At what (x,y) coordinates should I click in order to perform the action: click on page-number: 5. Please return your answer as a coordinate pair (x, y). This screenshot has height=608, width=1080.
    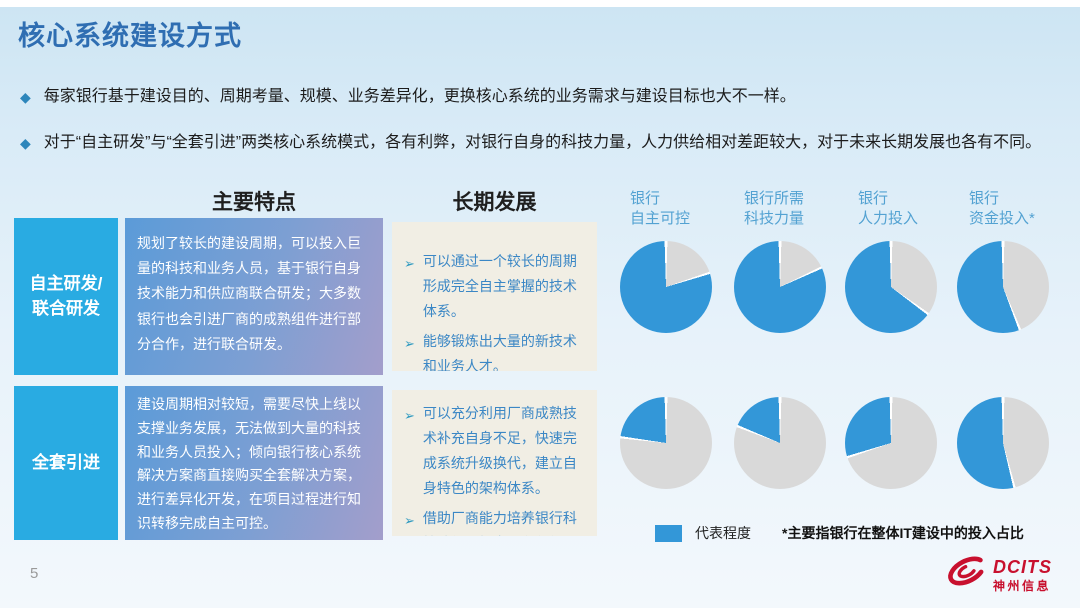
    Looking at the image, I should click on (34, 573).